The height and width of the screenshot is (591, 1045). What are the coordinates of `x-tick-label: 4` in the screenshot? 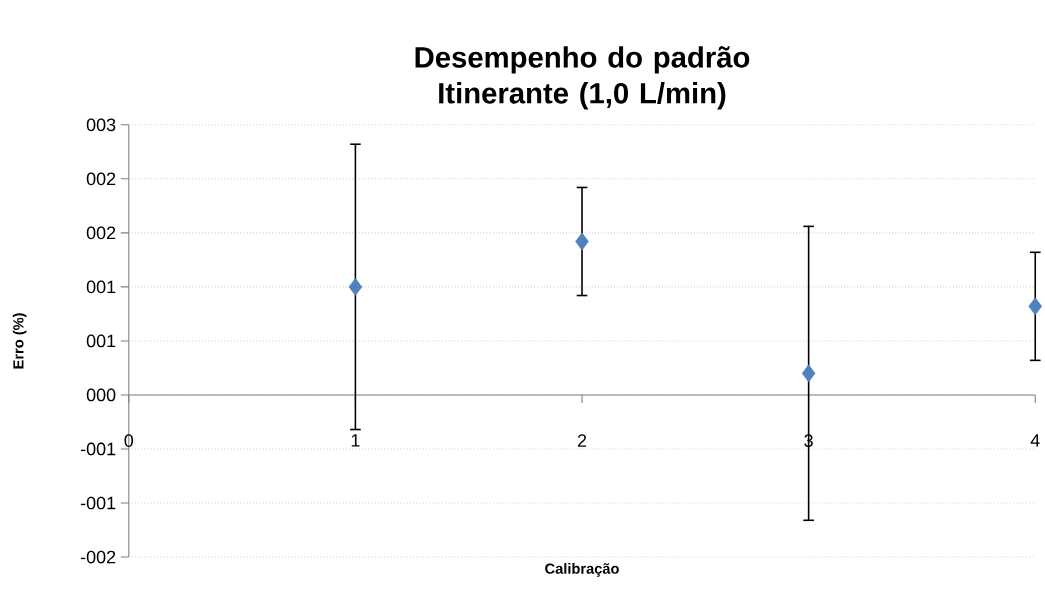 It's located at (1035, 440).